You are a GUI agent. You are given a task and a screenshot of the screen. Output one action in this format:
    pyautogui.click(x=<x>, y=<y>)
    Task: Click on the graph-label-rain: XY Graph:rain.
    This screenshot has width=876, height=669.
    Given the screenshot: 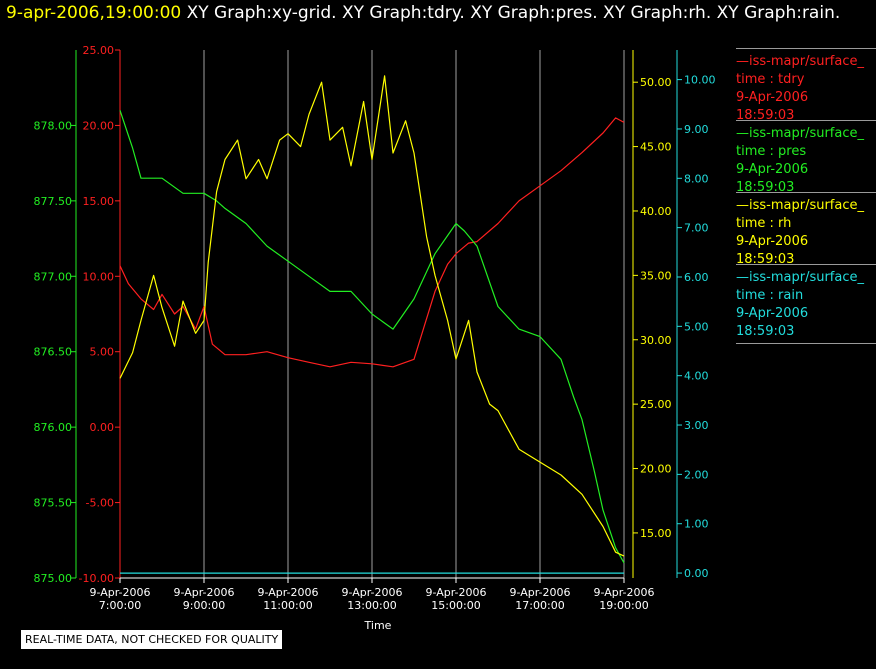 What is the action you would take?
    pyautogui.click(x=778, y=13)
    